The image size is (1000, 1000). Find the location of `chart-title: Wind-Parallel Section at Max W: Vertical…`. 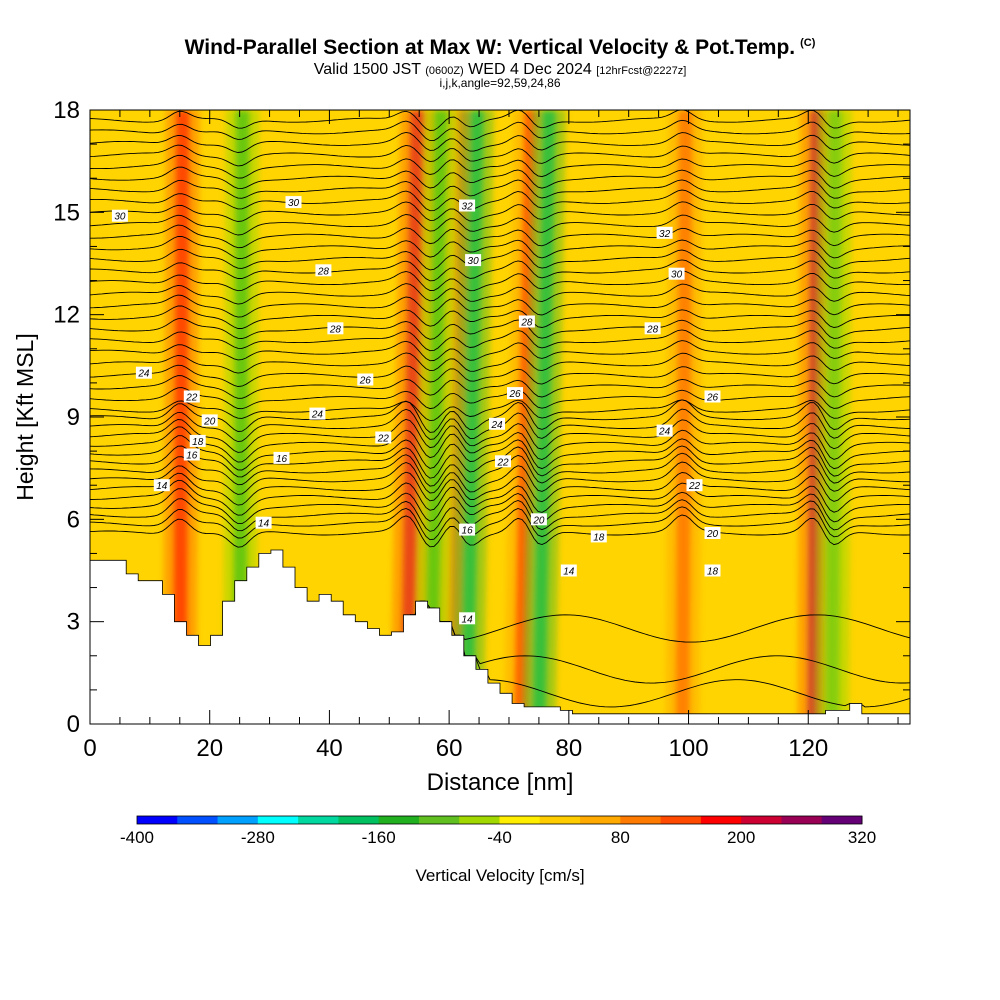

chart-title: Wind-Parallel Section at Max W: Vertical… is located at coordinates (500, 48).